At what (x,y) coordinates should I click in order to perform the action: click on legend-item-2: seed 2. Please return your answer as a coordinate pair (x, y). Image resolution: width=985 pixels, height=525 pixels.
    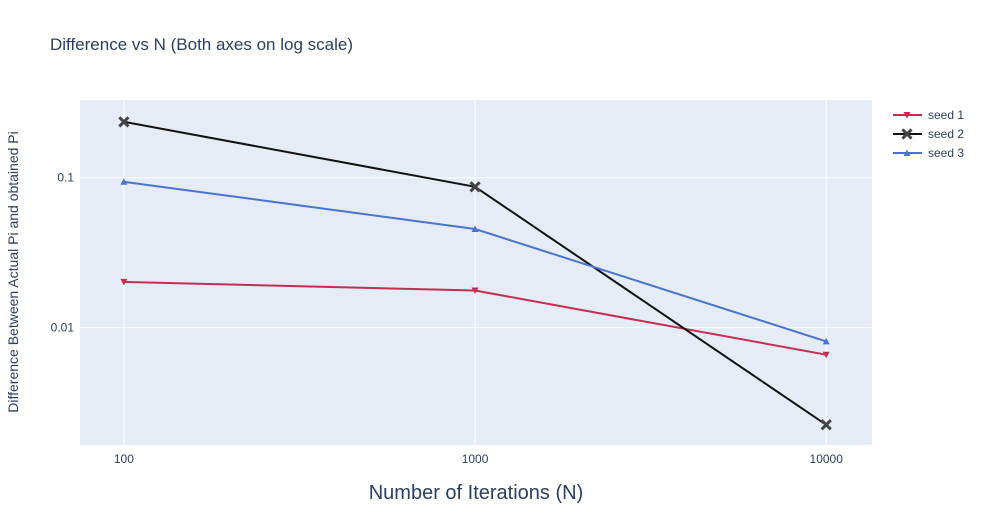
    Looking at the image, I should click on (928, 134).